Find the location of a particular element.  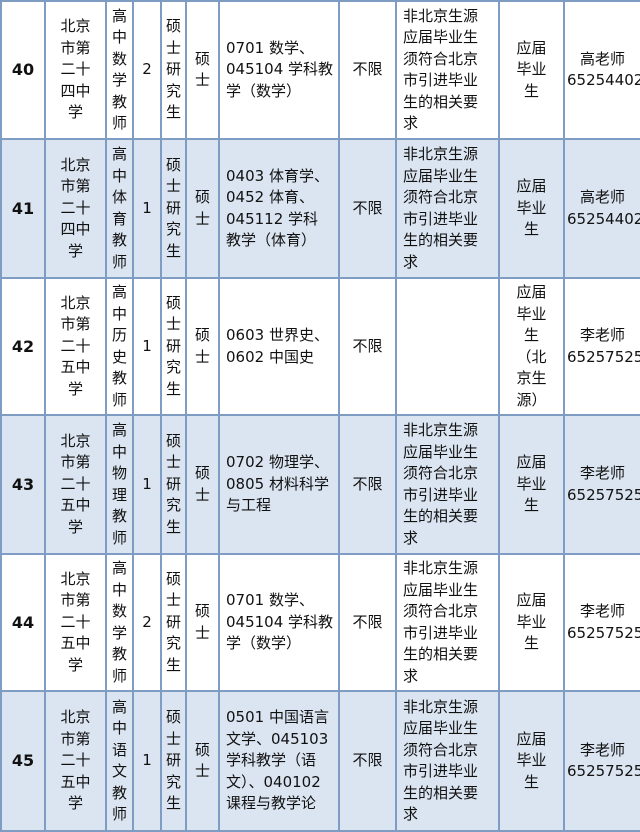

row-number: 41 is located at coordinates (23, 208).